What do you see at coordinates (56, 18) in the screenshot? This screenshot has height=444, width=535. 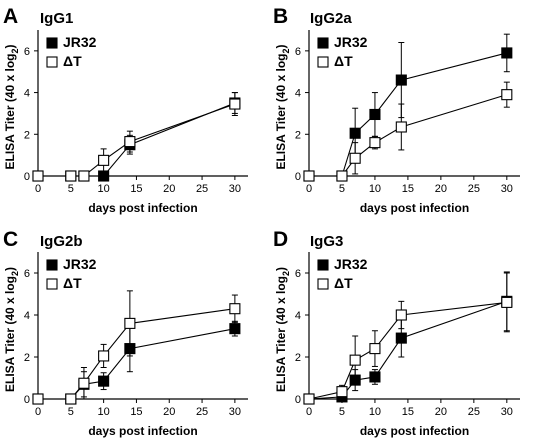 I see `panel-title: IgG1` at bounding box center [56, 18].